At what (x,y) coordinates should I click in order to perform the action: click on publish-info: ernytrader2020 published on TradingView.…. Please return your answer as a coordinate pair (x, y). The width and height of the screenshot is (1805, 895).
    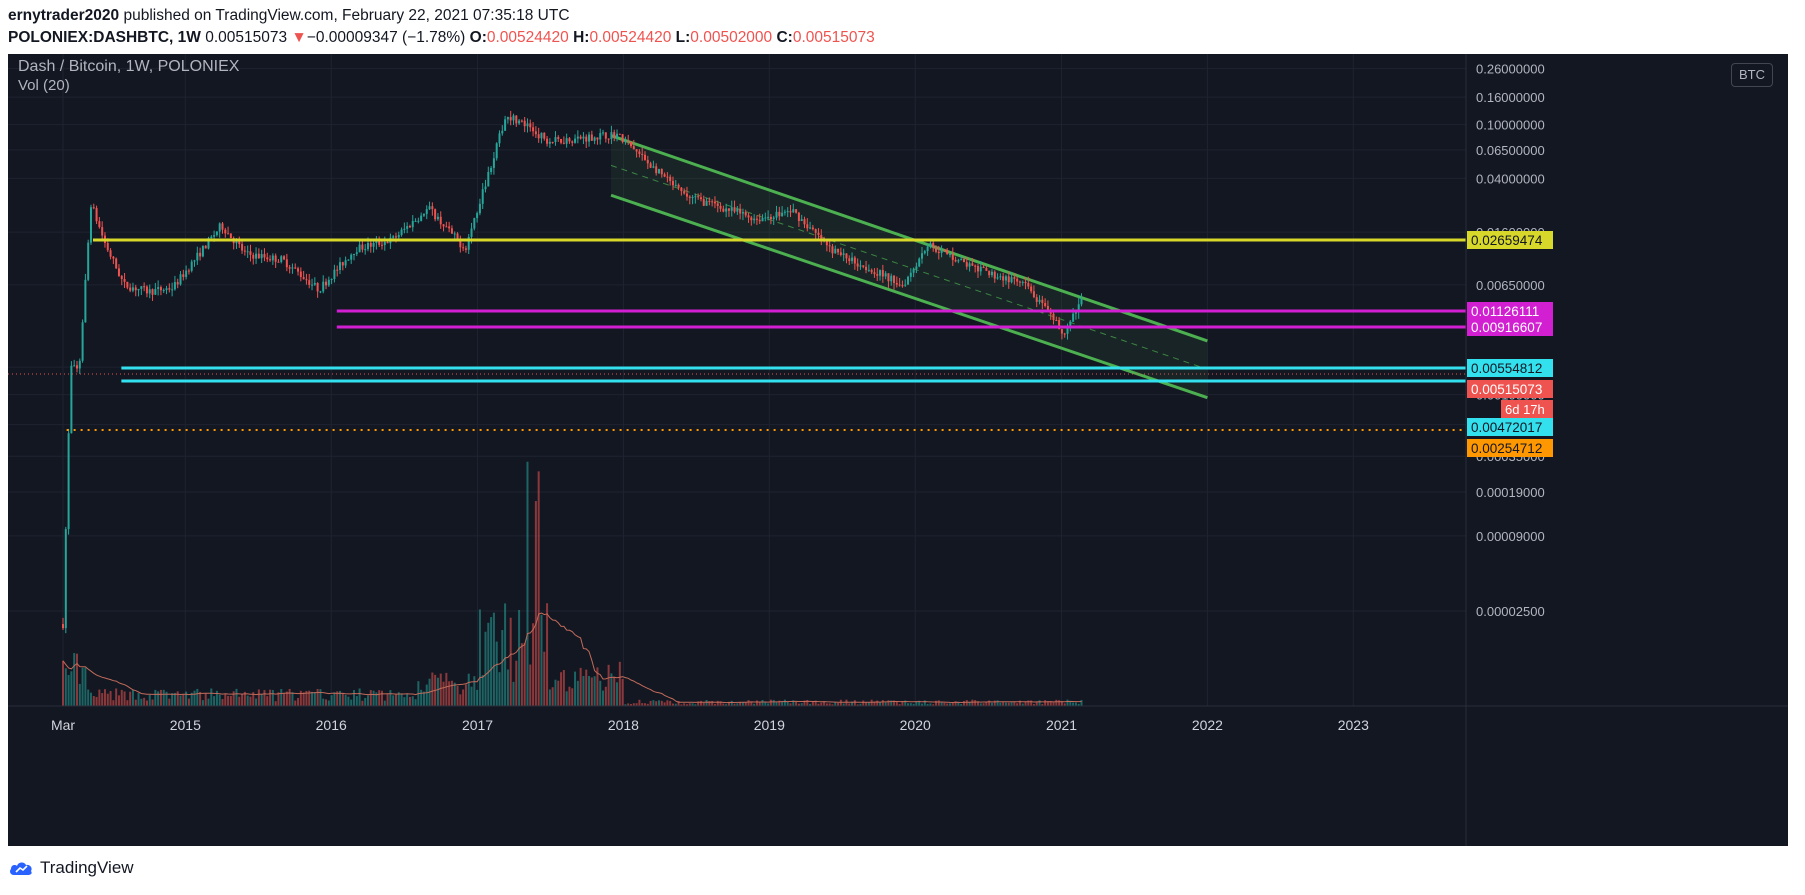
    Looking at the image, I should click on (289, 16).